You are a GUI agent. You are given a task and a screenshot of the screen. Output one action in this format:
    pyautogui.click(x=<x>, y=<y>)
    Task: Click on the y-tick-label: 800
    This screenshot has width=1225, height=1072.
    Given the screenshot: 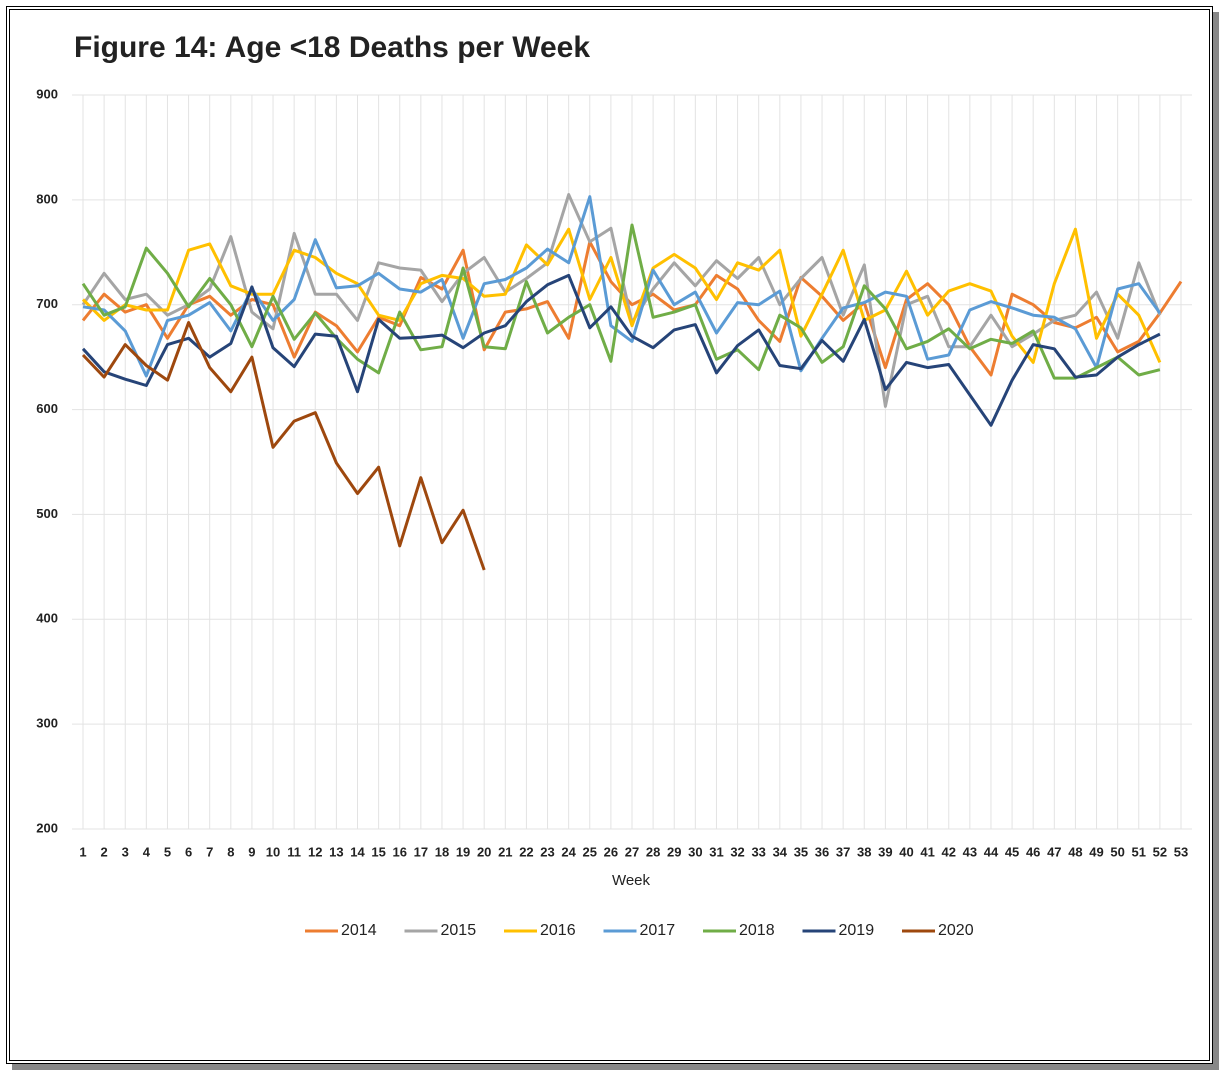 What is the action you would take?
    pyautogui.click(x=47, y=198)
    